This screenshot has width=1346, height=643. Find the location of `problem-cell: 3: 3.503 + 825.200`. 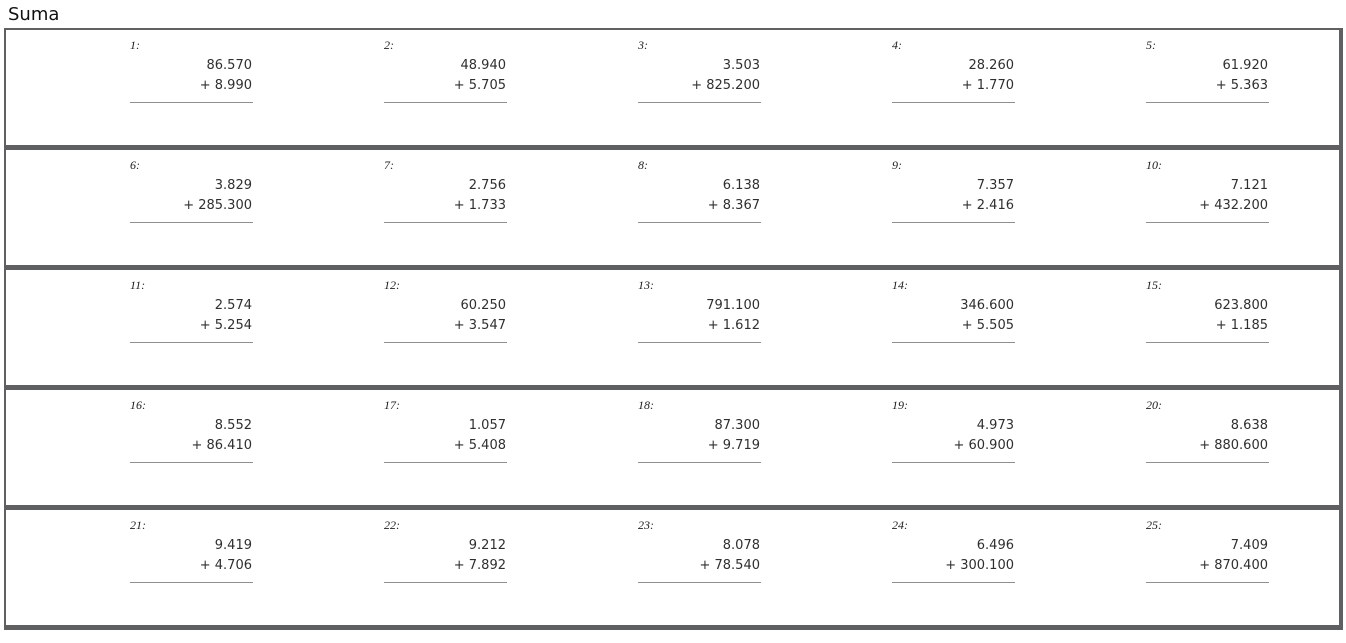

problem-cell: 3: 3.503 + 825.200 is located at coordinates (641, 87).